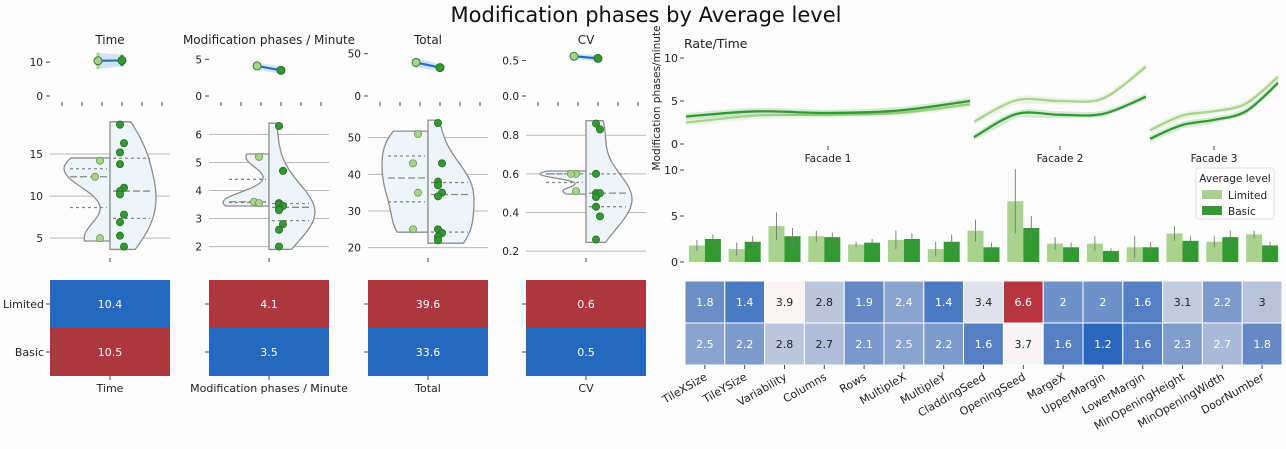  I want to click on y-tick-label: 30, so click(354, 212).